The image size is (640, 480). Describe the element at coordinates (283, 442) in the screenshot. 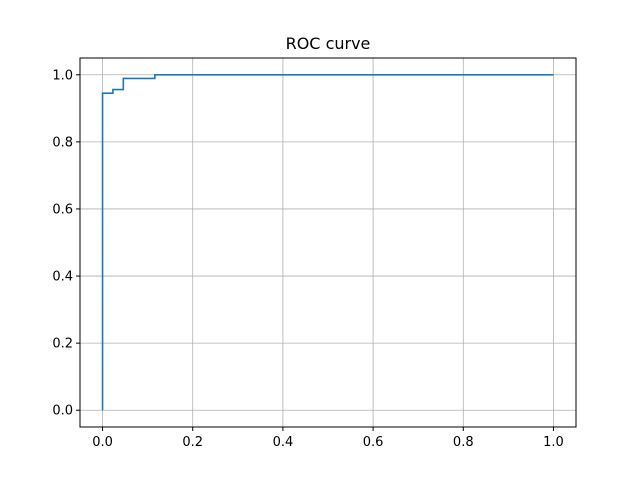

I see `x-tick-label: 0.4` at that location.